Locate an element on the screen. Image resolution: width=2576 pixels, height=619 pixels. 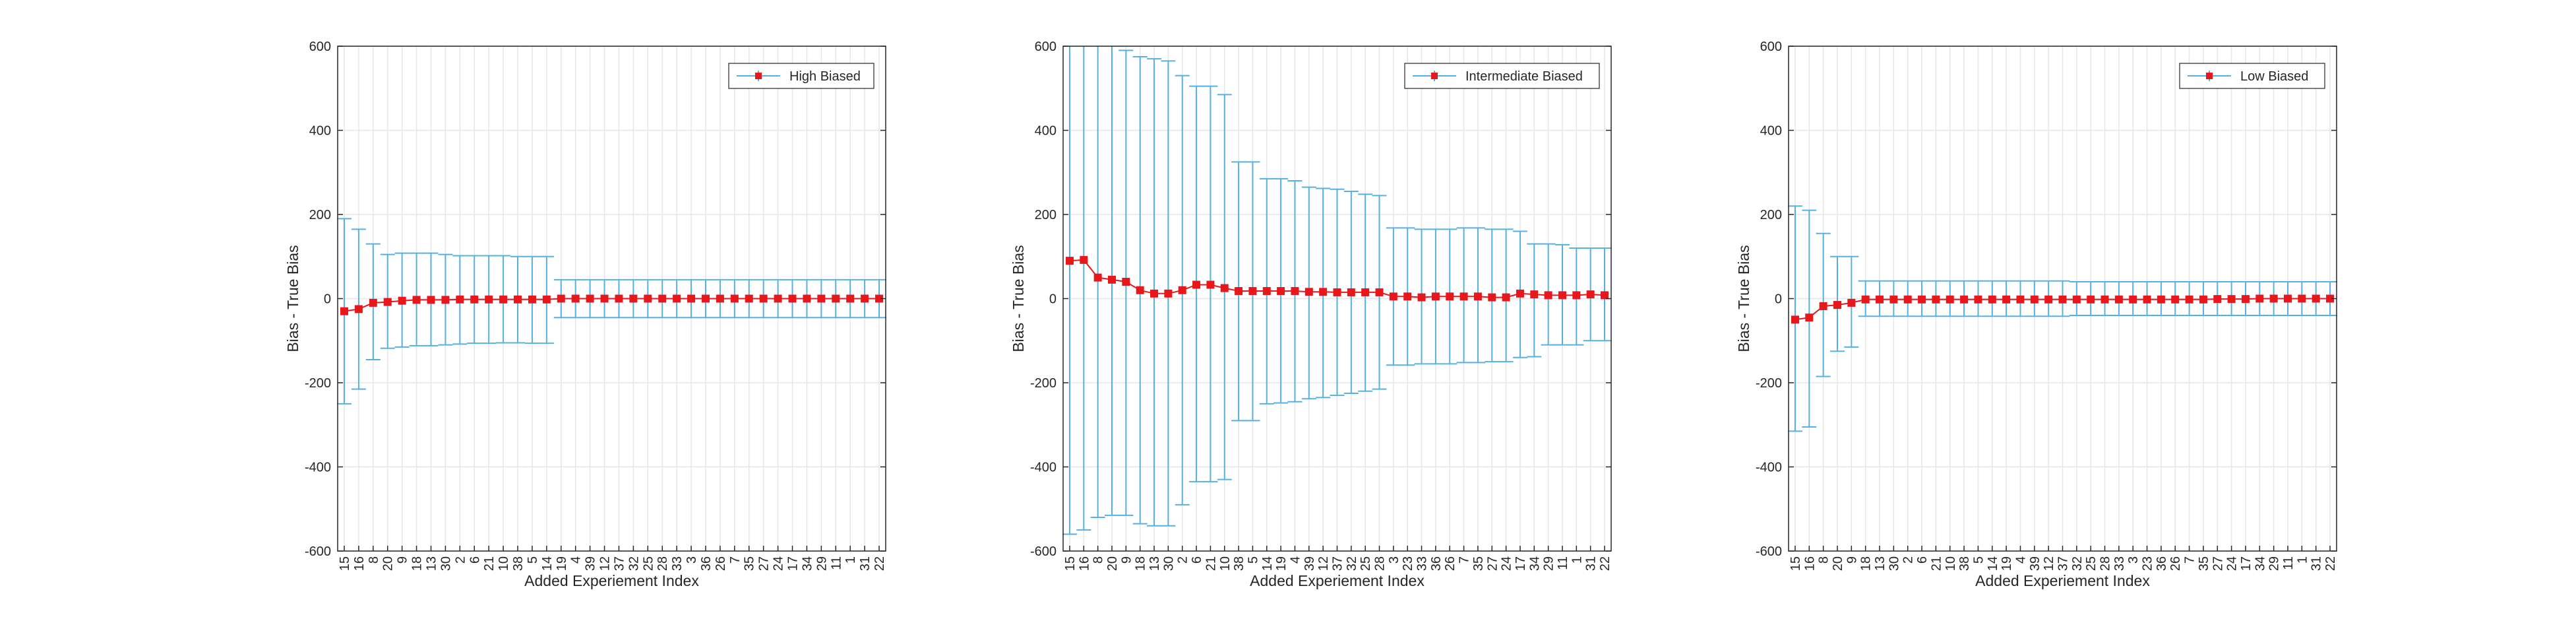
x-tick-label: 7 is located at coordinates (1464, 560).